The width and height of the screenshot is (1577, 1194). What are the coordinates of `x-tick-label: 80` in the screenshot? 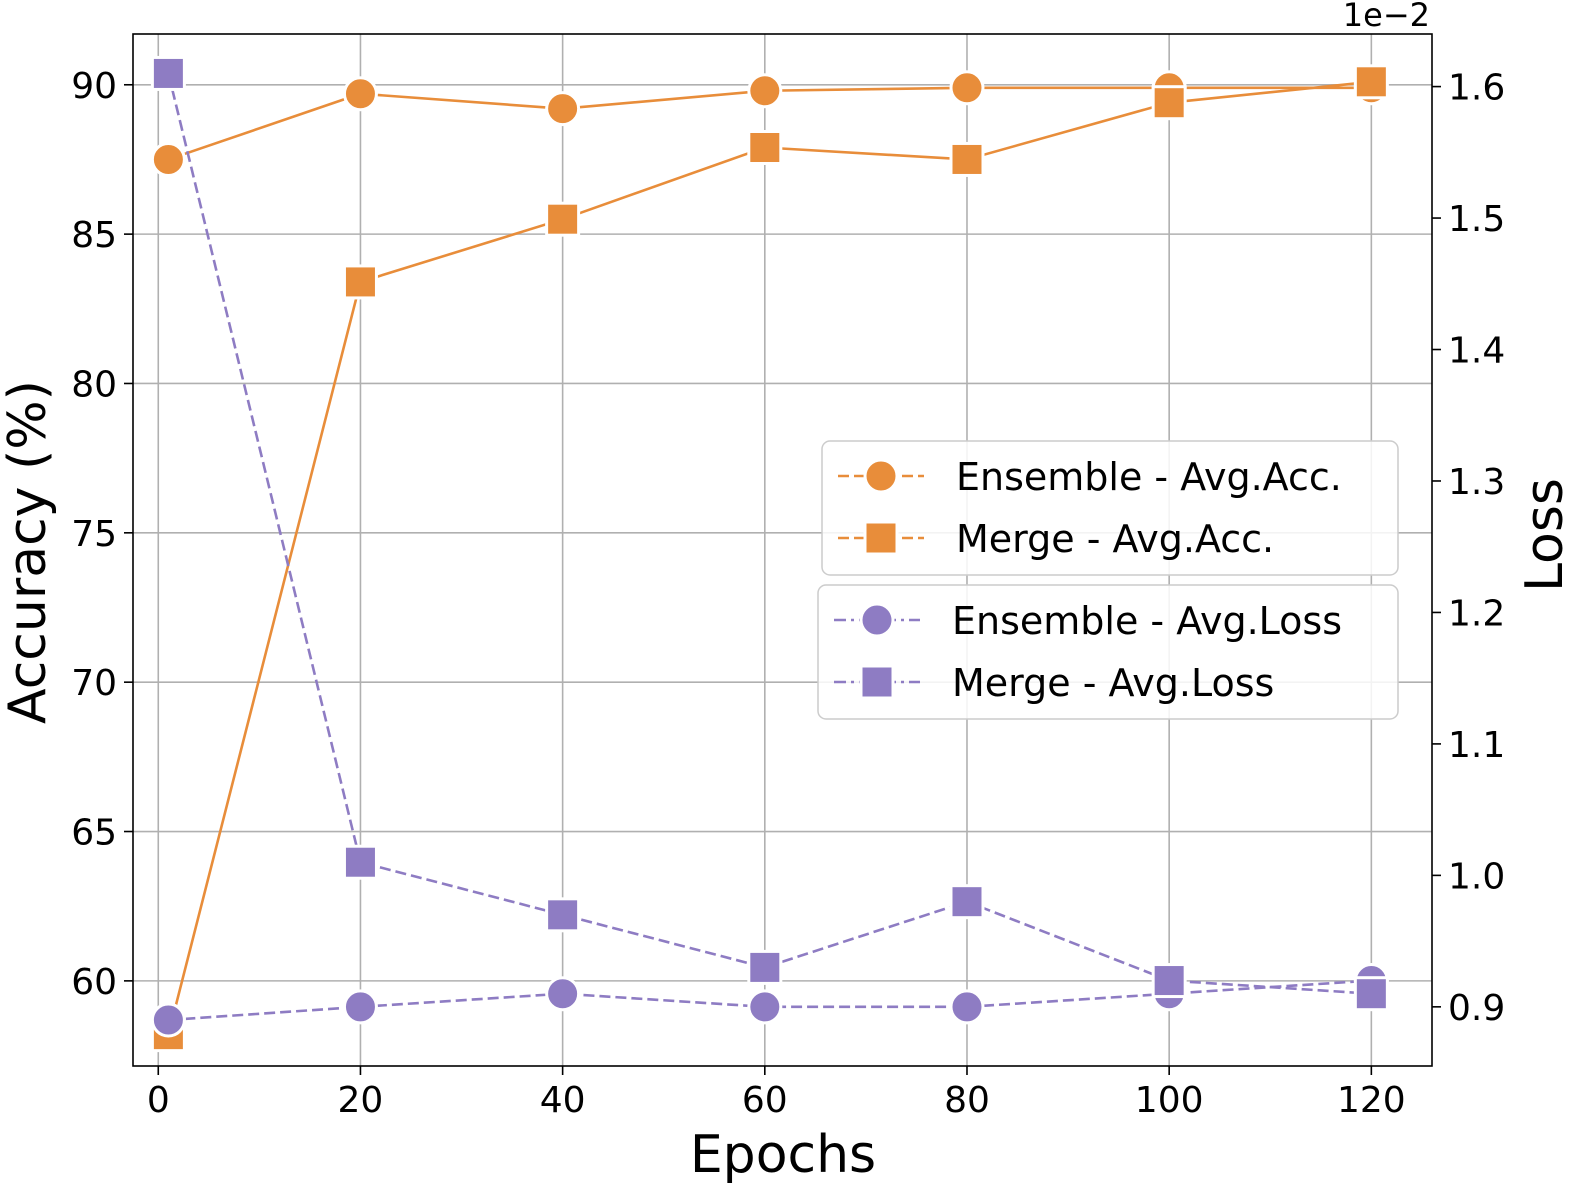 It's located at (967, 1100).